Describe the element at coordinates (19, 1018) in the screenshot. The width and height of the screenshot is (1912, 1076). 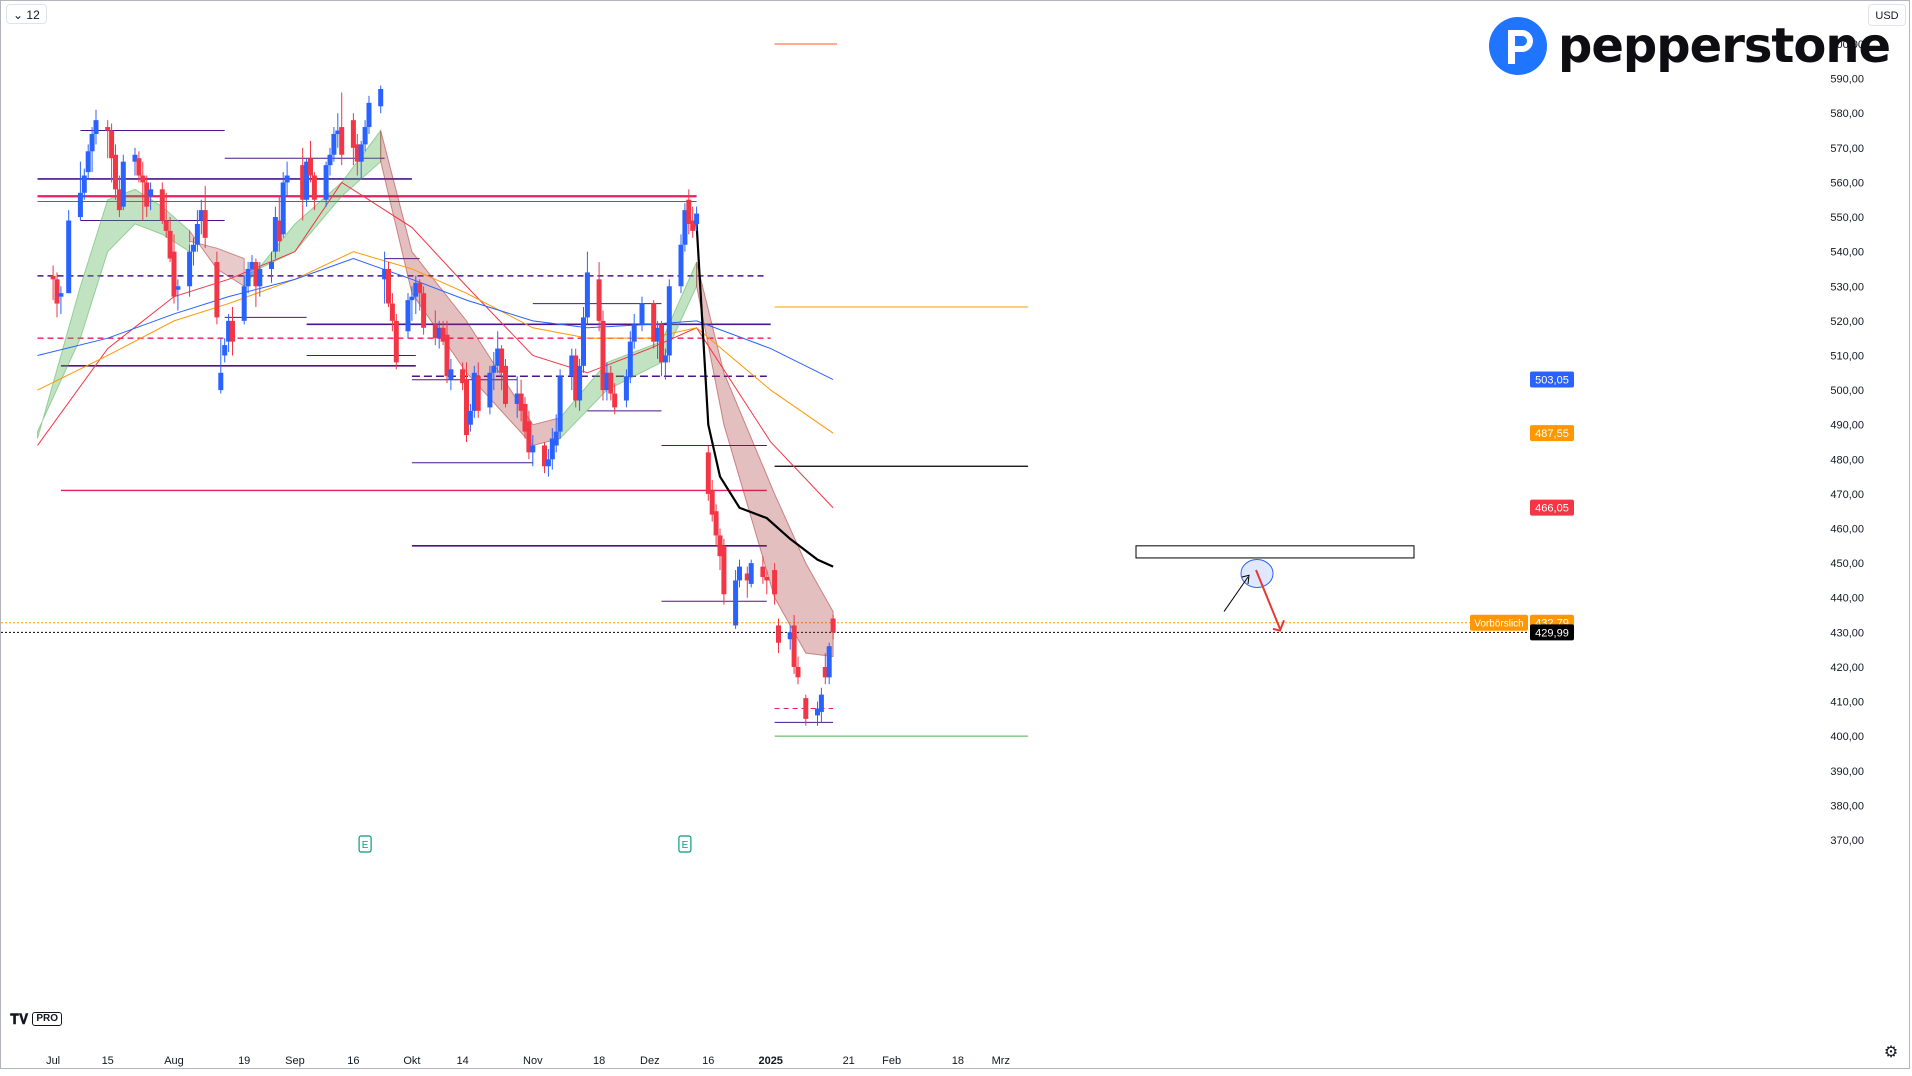
I see `tv-mark-icon: 𝐓𝐕` at that location.